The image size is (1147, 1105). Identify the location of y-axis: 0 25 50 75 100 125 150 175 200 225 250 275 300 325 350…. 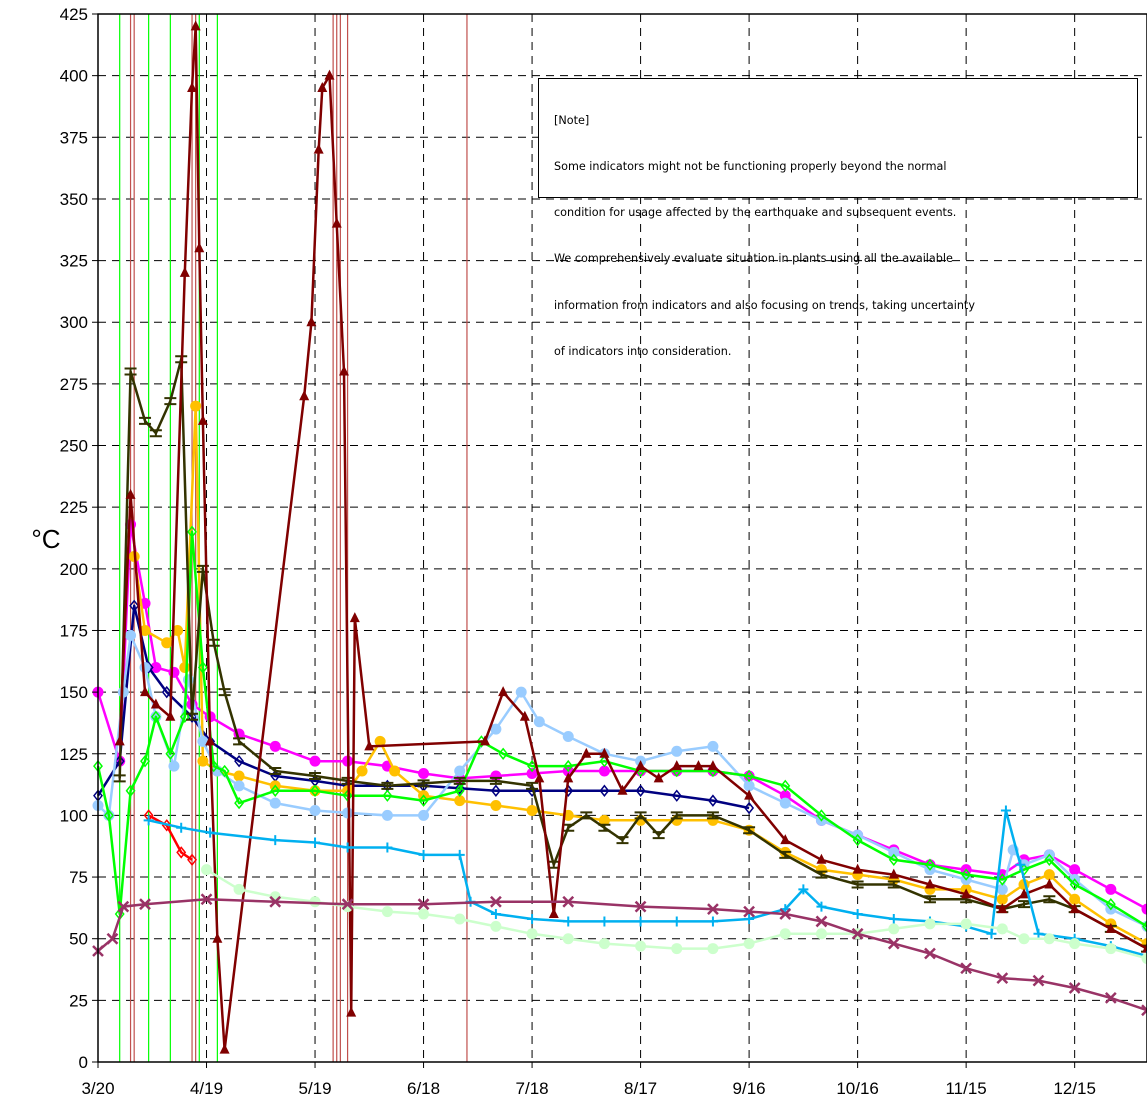
(79, 538).